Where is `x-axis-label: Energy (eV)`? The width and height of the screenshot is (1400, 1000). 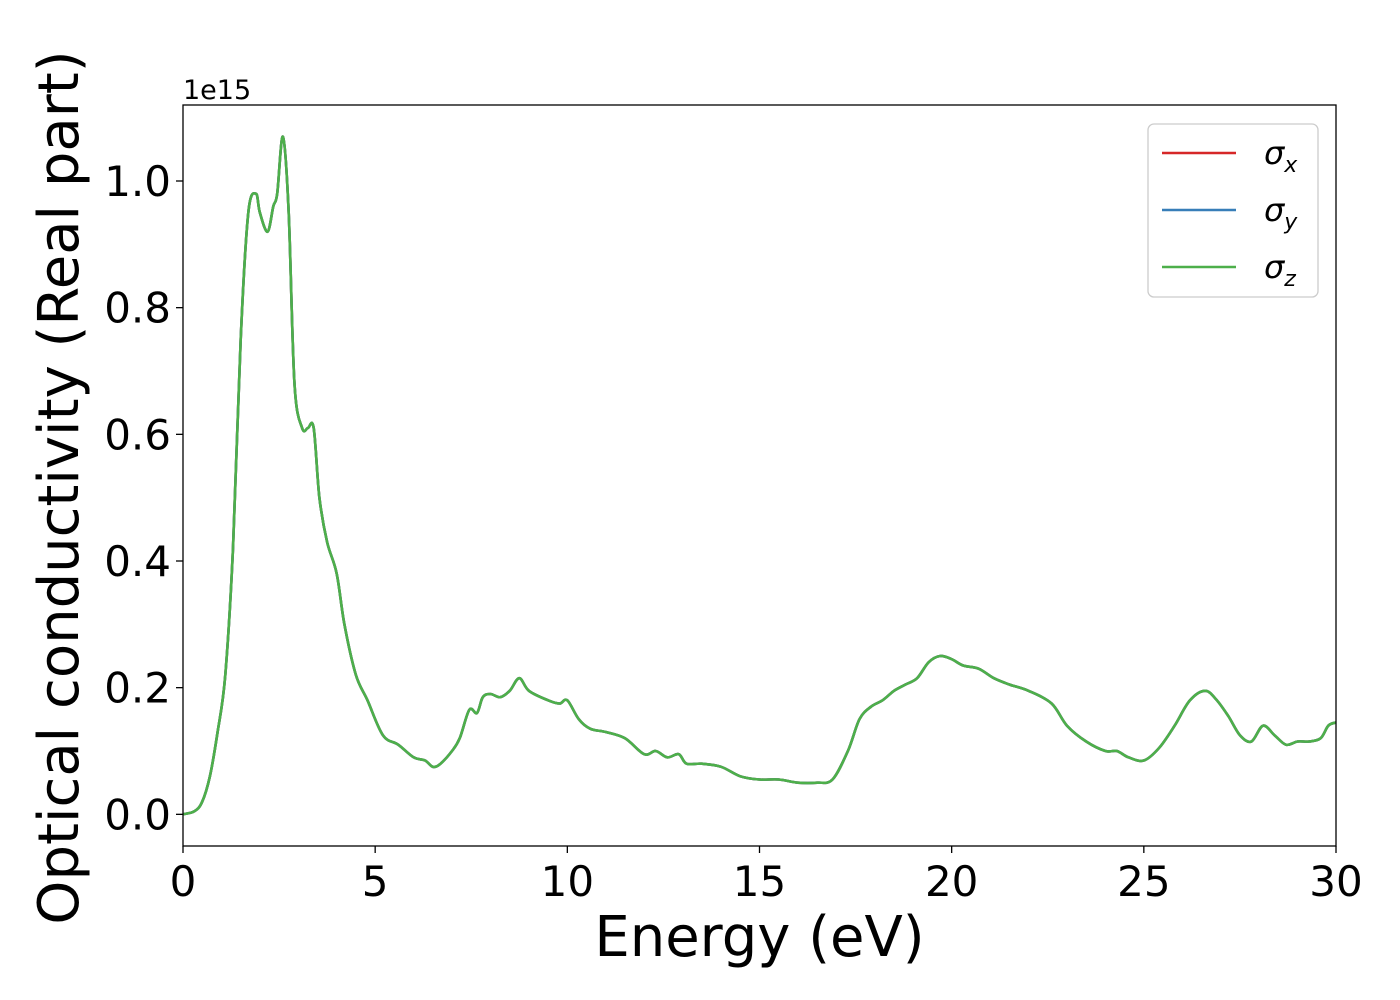 x-axis-label: Energy (eV) is located at coordinates (759, 937).